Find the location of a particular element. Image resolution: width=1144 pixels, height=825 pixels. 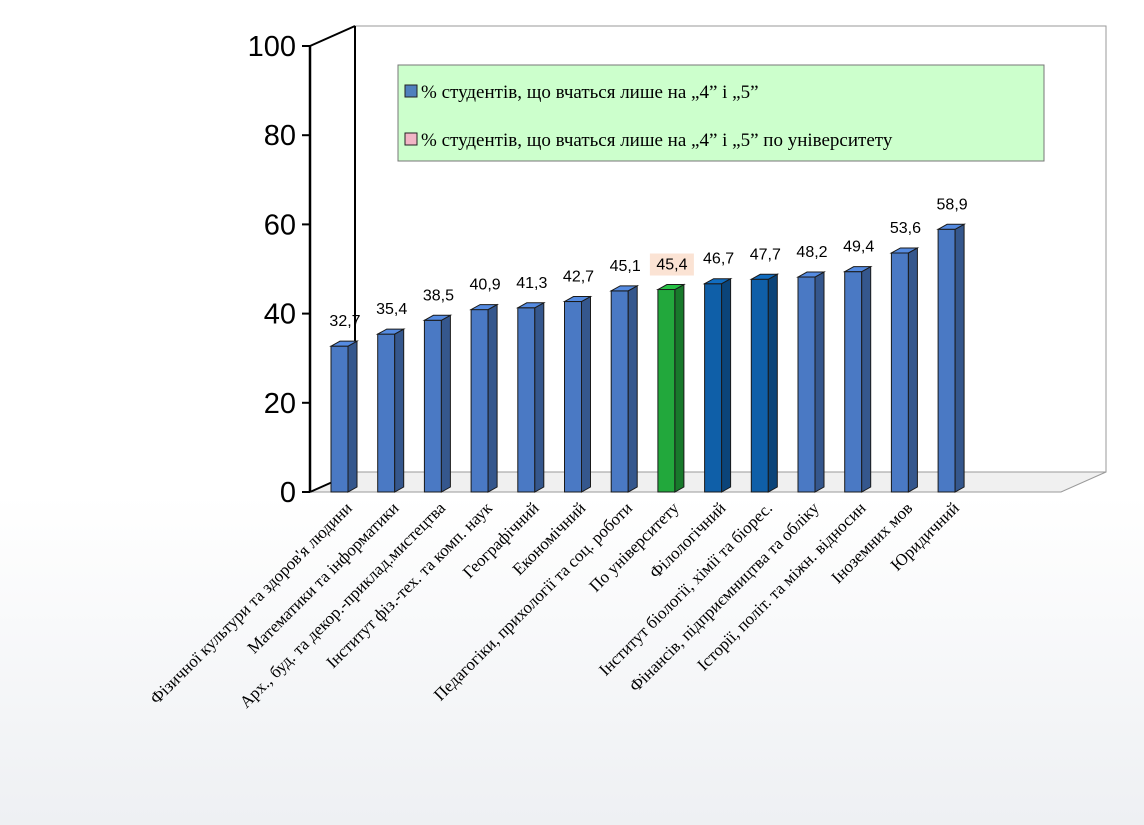

y-tick-label-1: 20 is located at coordinates (280, 404).